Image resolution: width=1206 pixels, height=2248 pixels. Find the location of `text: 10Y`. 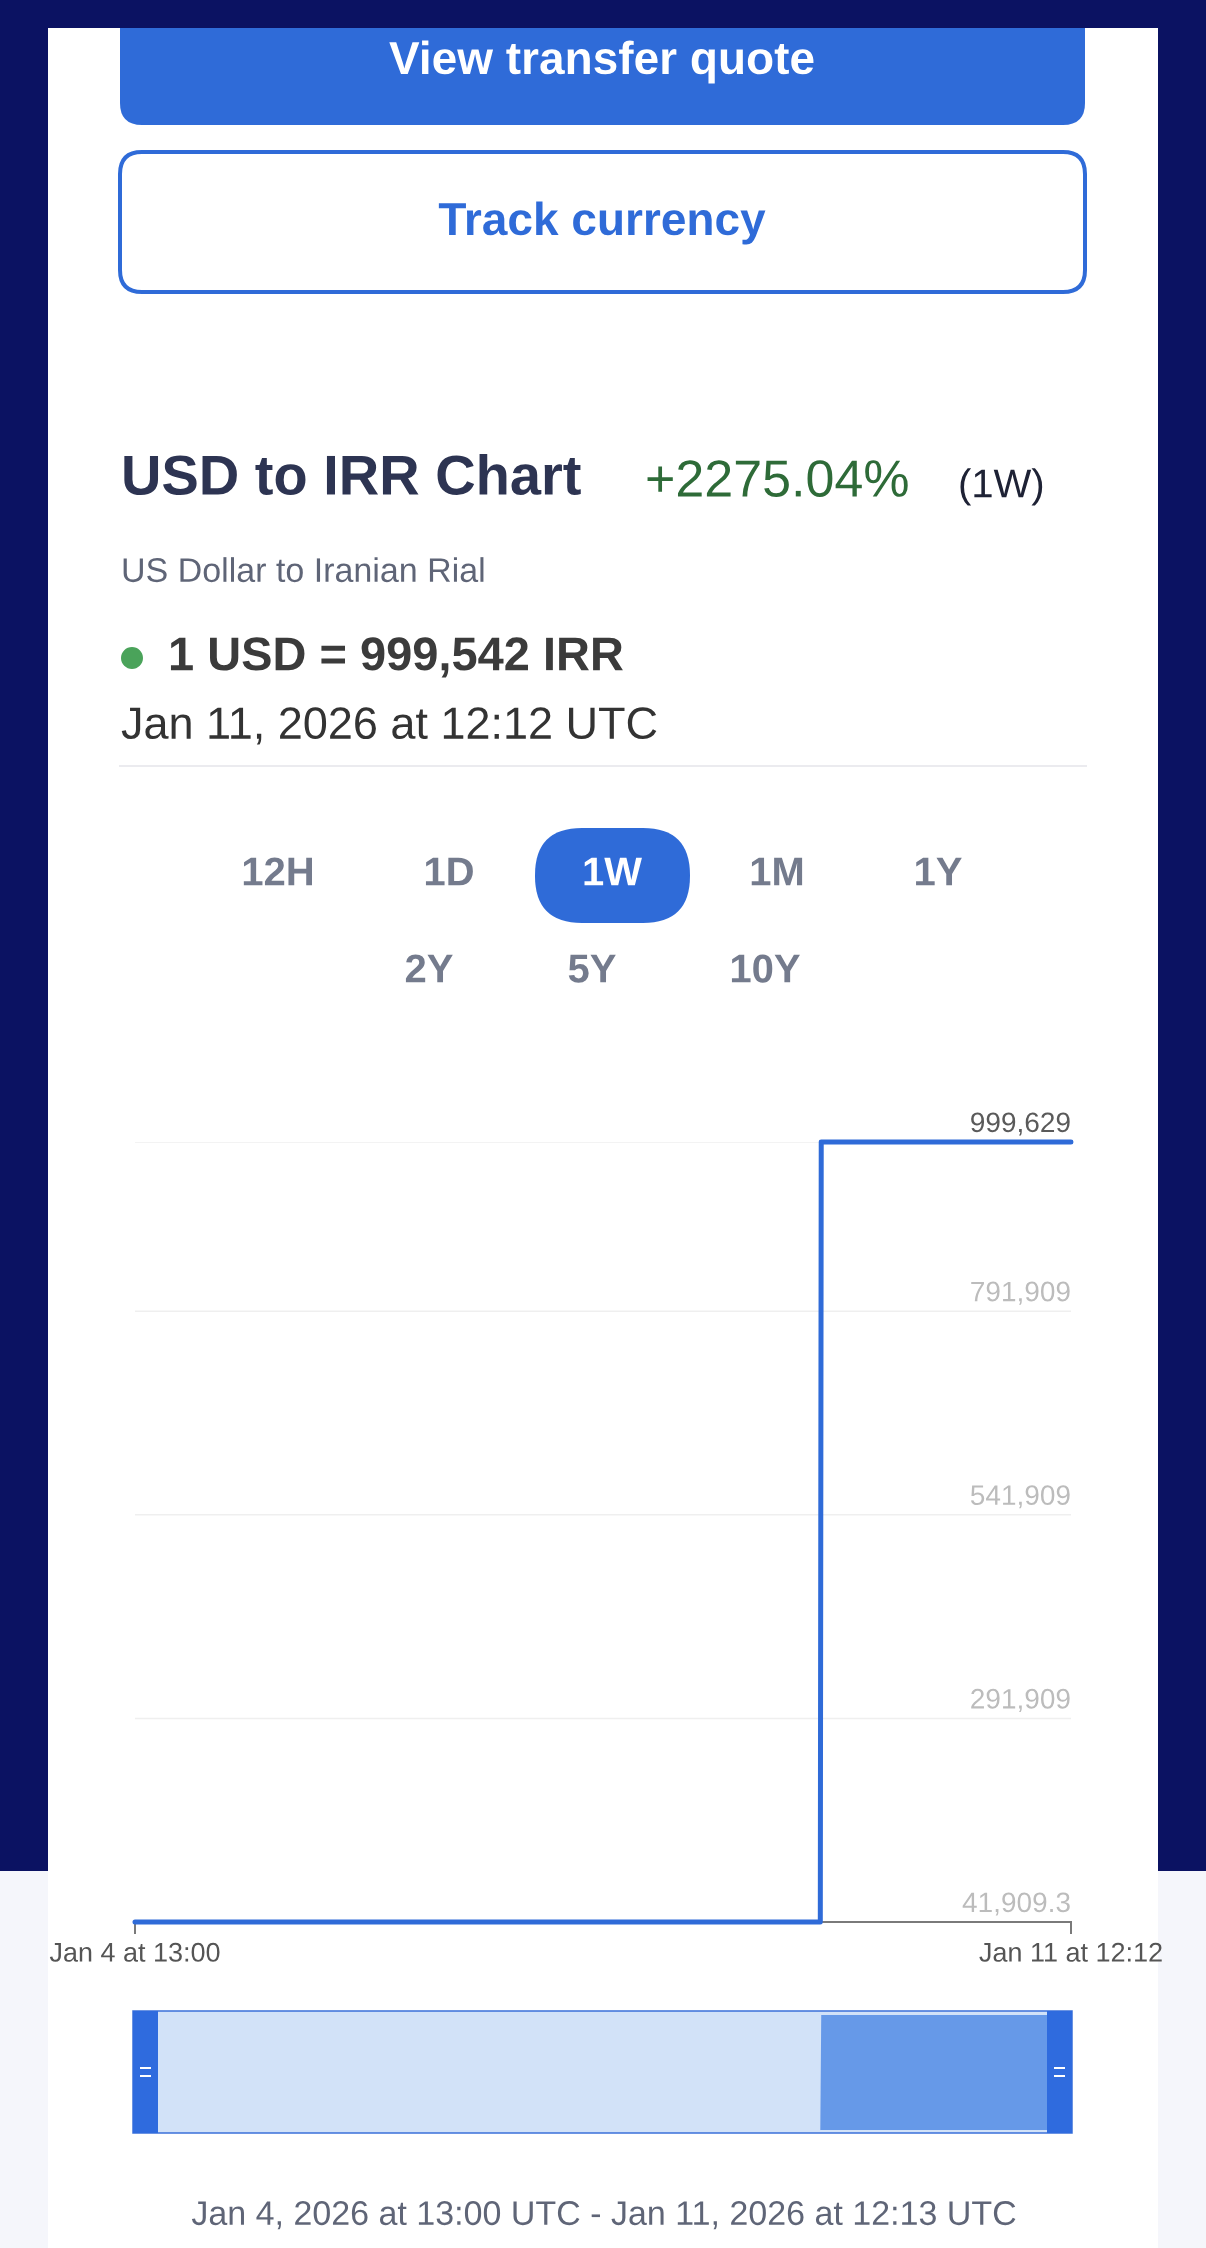

text: 10Y is located at coordinates (765, 968).